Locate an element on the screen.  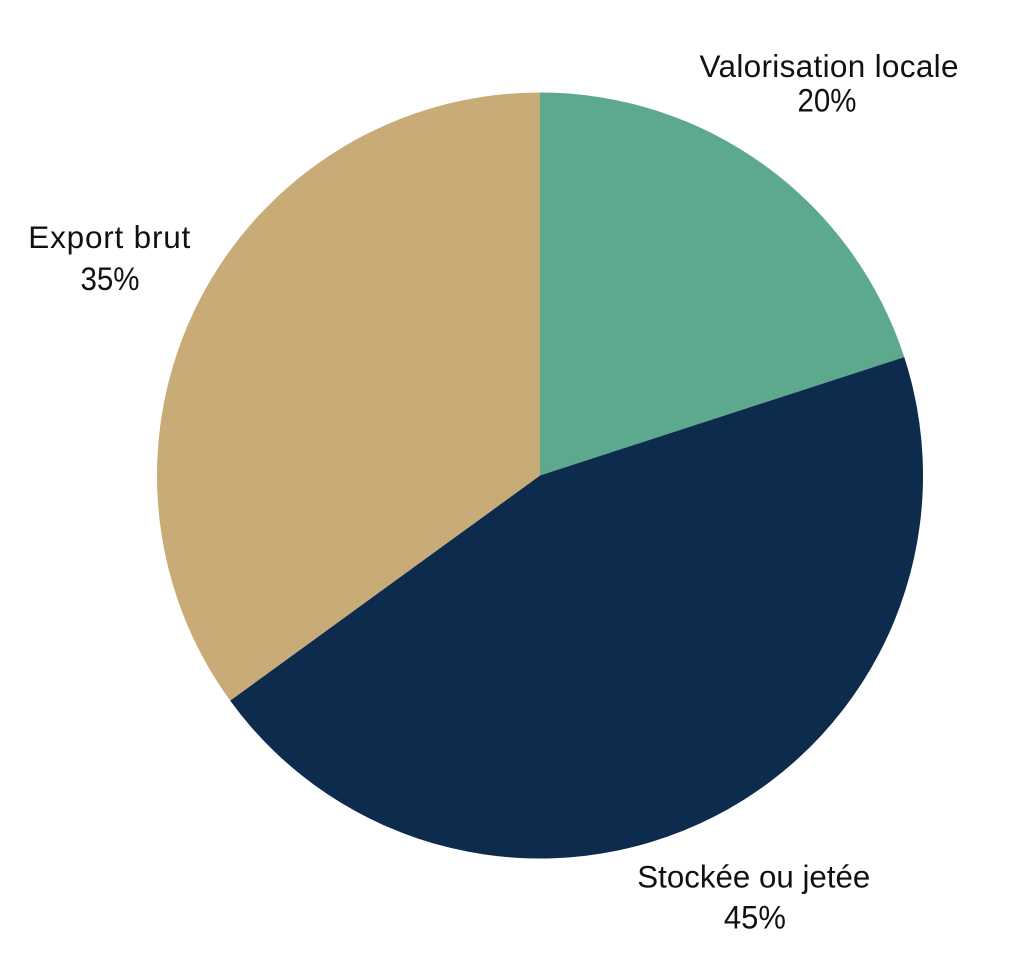
svg-text: Valorisation locale is located at coordinates (829, 66).